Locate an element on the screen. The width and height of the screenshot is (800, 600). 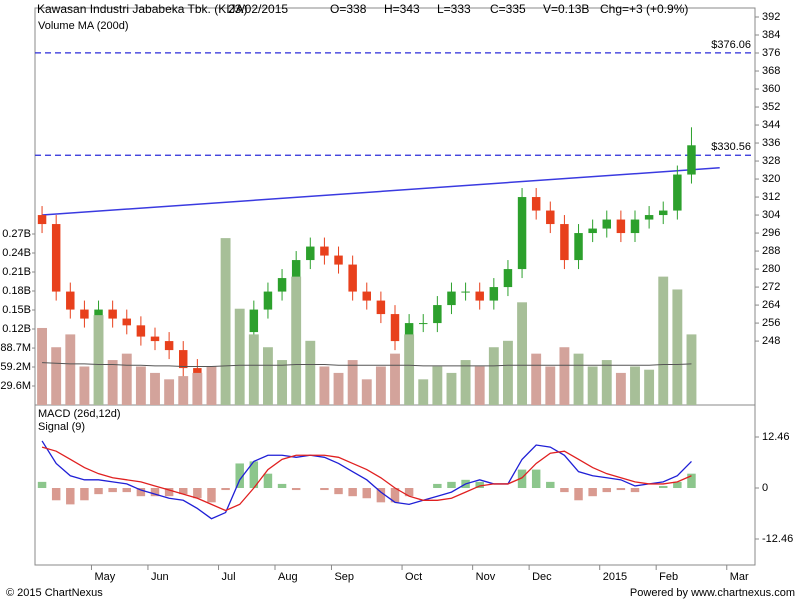
y-tick-label: 0.12B is located at coordinates (16, 329).